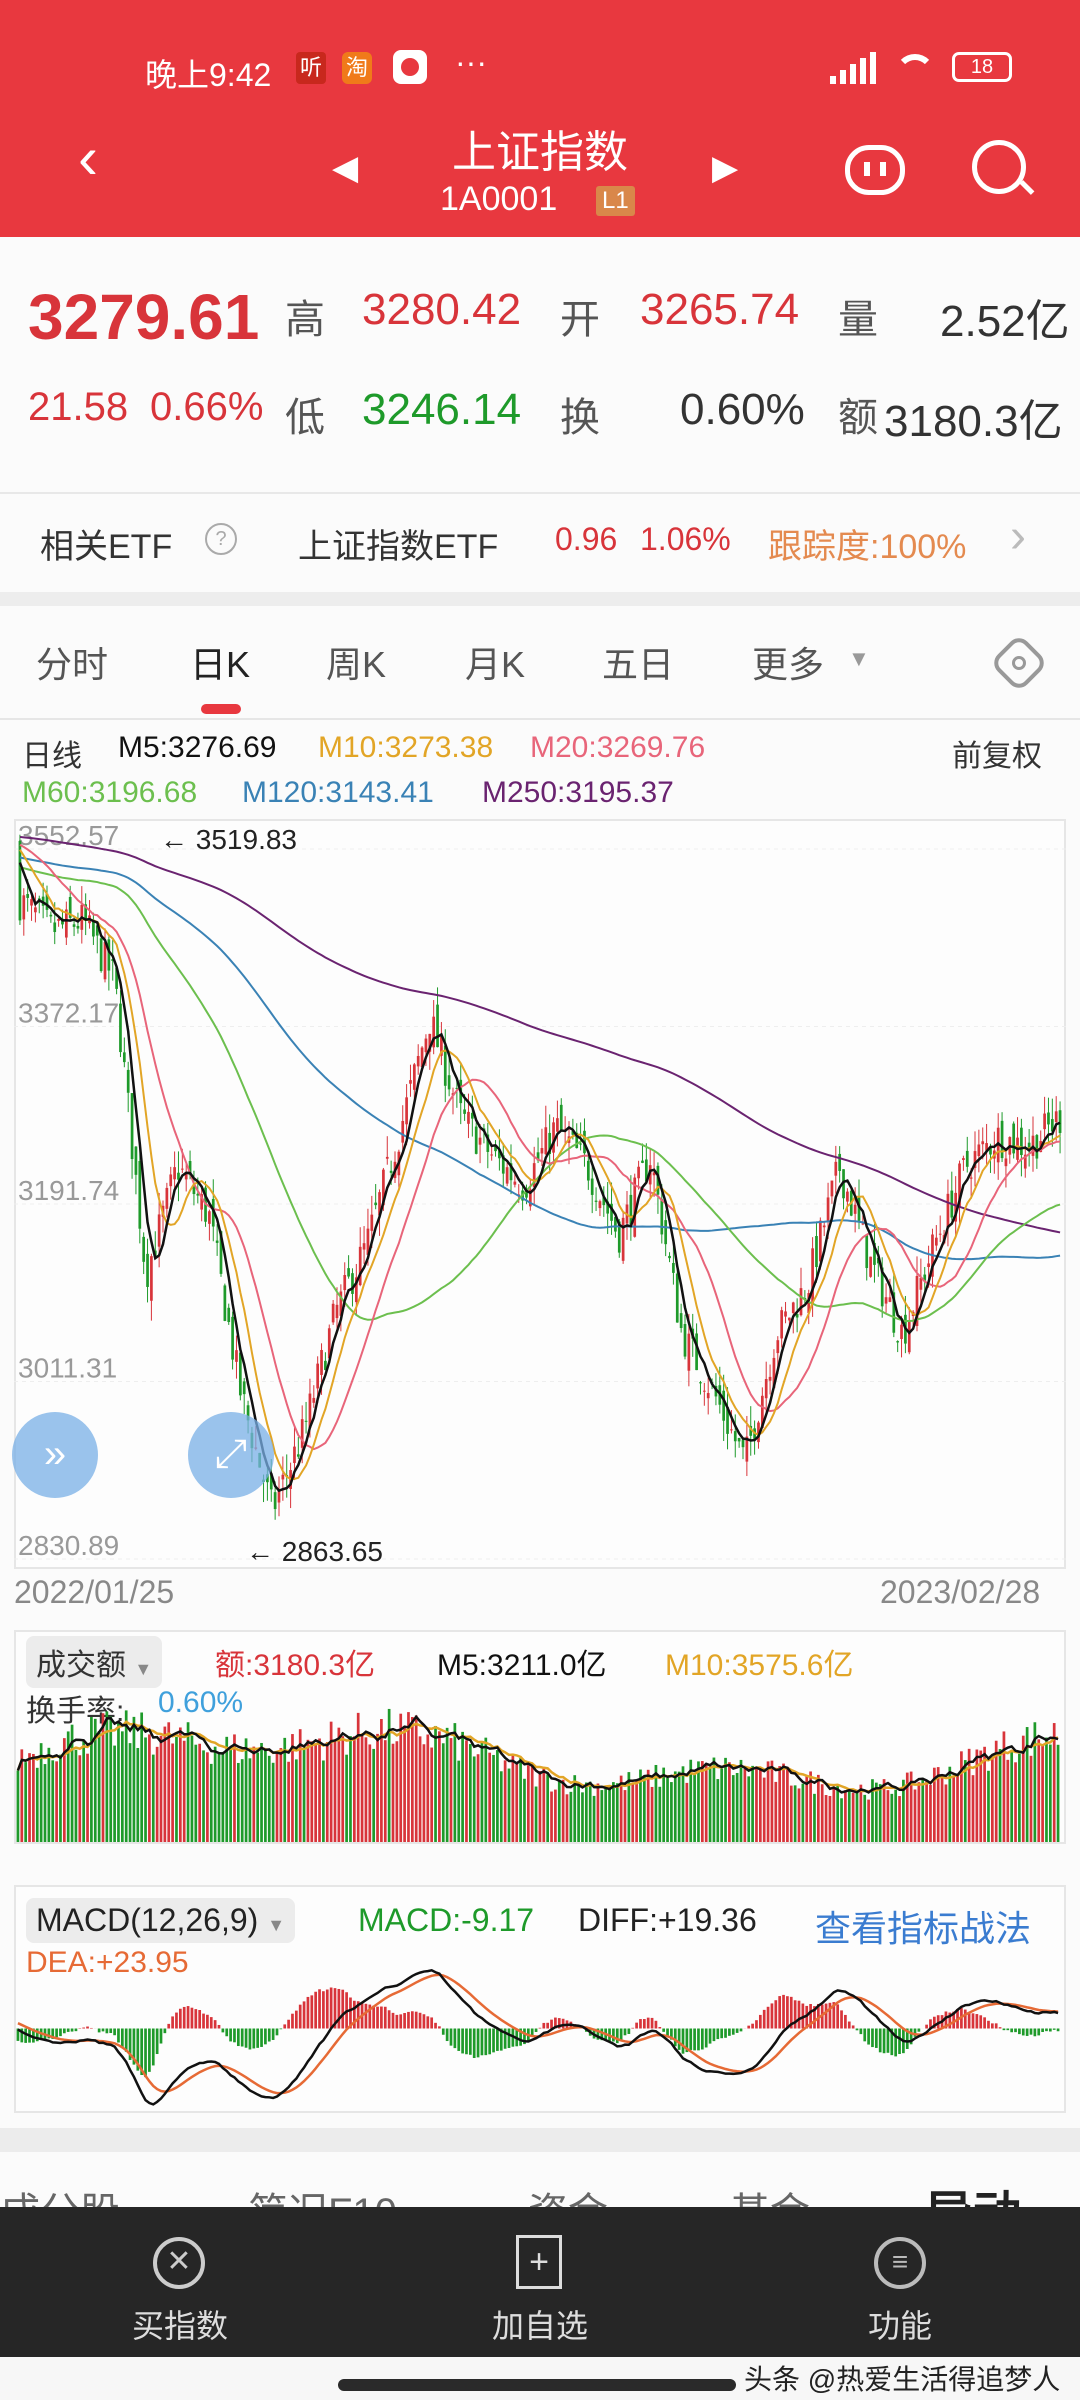 This screenshot has width=1080, height=2400. What do you see at coordinates (1003, 167) in the screenshot?
I see `search-icon` at bounding box center [1003, 167].